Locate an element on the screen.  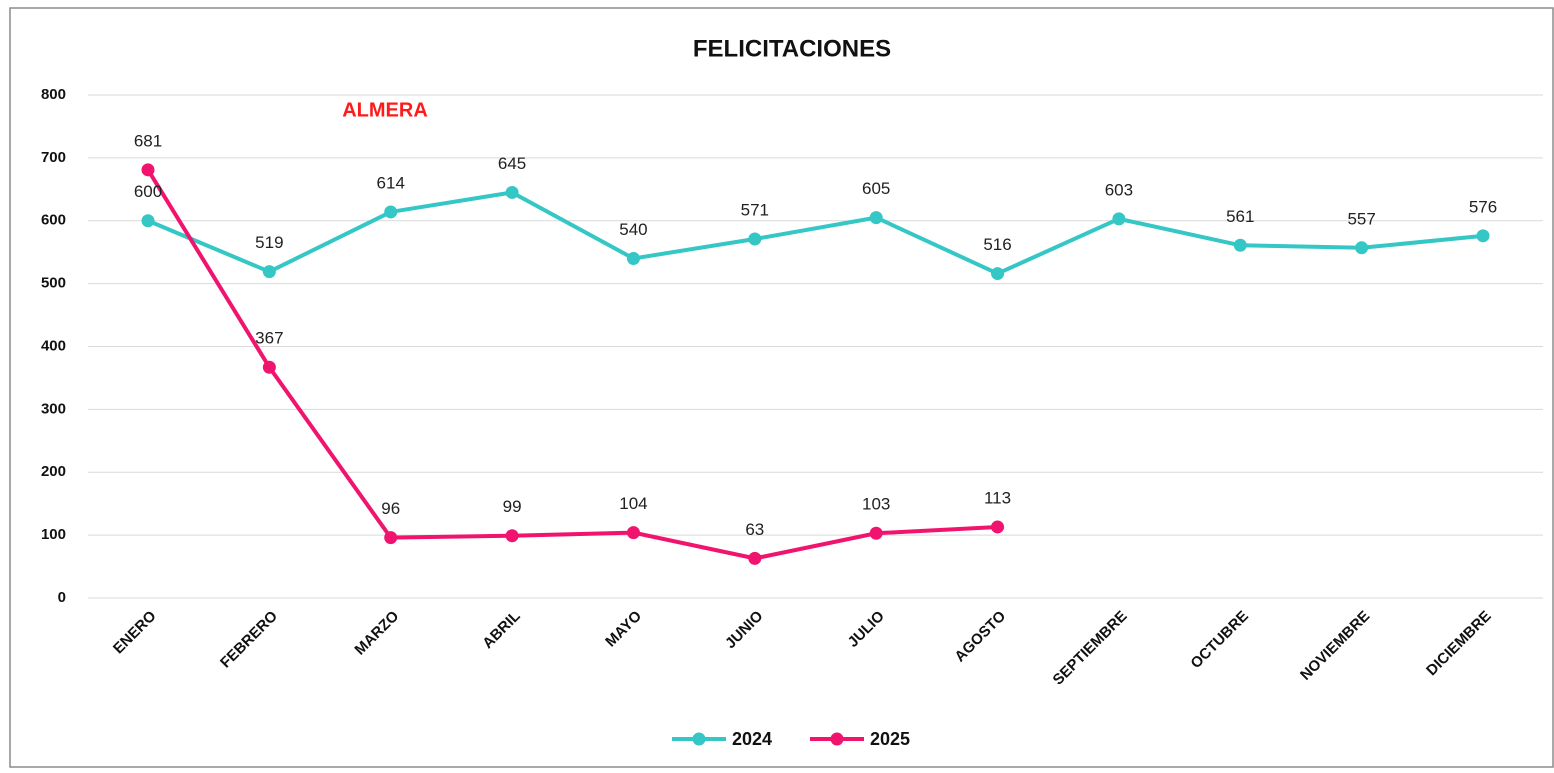
data-label: 605 is located at coordinates (876, 188).